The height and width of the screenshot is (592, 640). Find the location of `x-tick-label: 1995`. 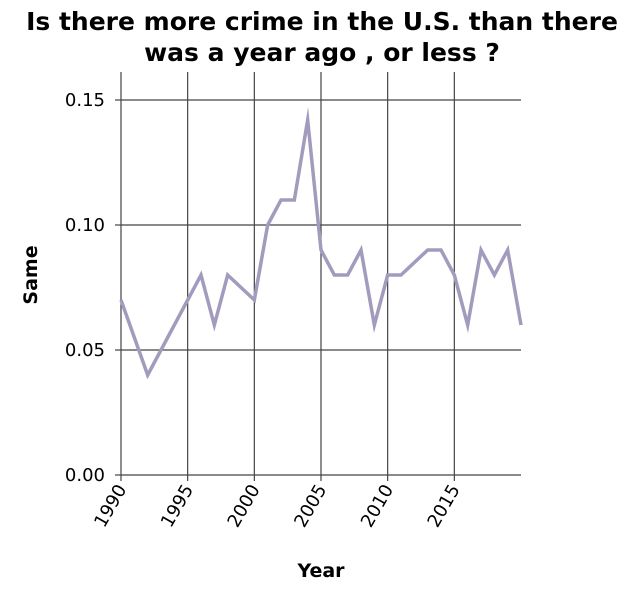

x-tick-label: 1995 is located at coordinates (177, 506).